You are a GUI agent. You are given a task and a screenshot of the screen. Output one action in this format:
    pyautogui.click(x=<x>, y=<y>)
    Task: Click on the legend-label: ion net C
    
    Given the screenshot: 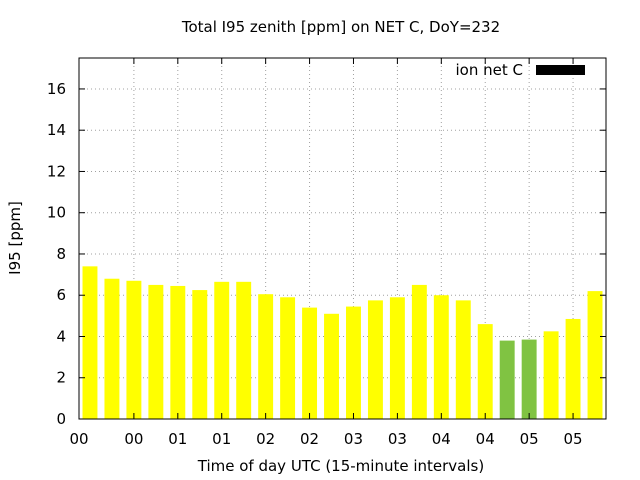 What is the action you would take?
    pyautogui.click(x=489, y=70)
    